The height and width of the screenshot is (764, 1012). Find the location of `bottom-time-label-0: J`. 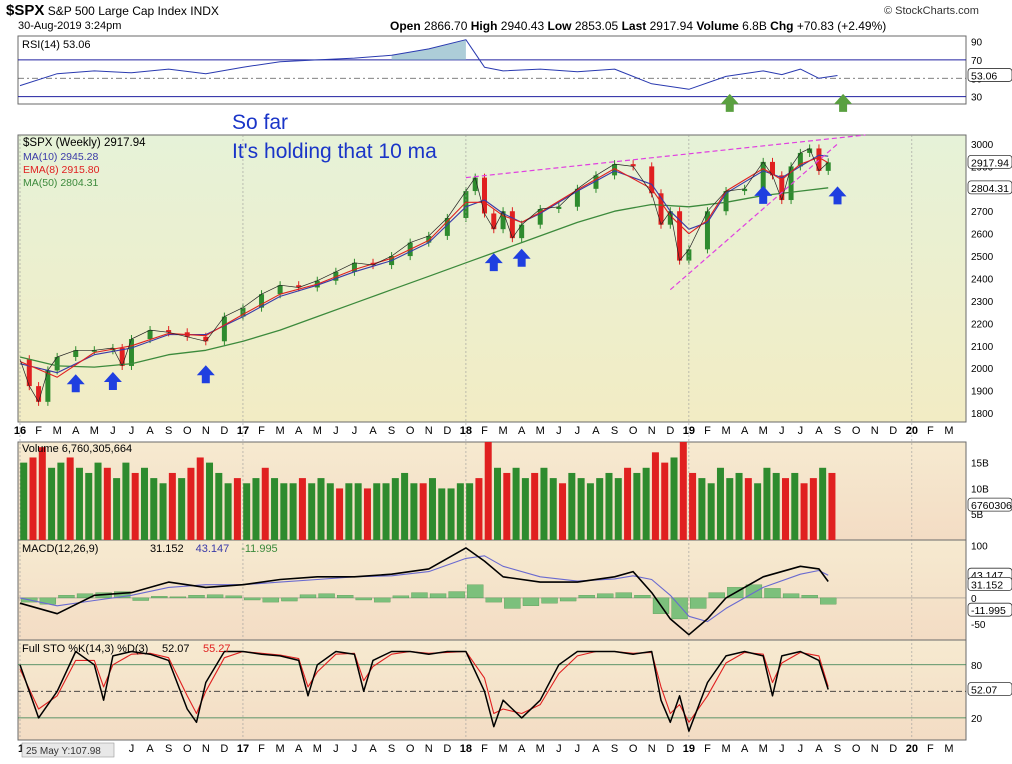

bottom-time-label-0: J is located at coordinates (132, 749).